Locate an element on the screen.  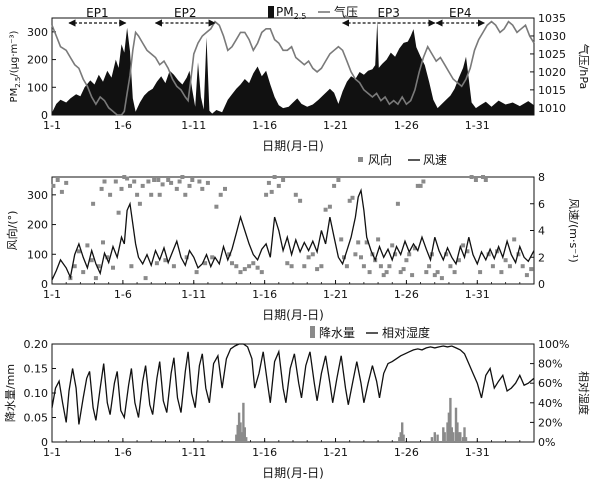
y-right-tick-label: 20% is located at coordinates (550, 422).